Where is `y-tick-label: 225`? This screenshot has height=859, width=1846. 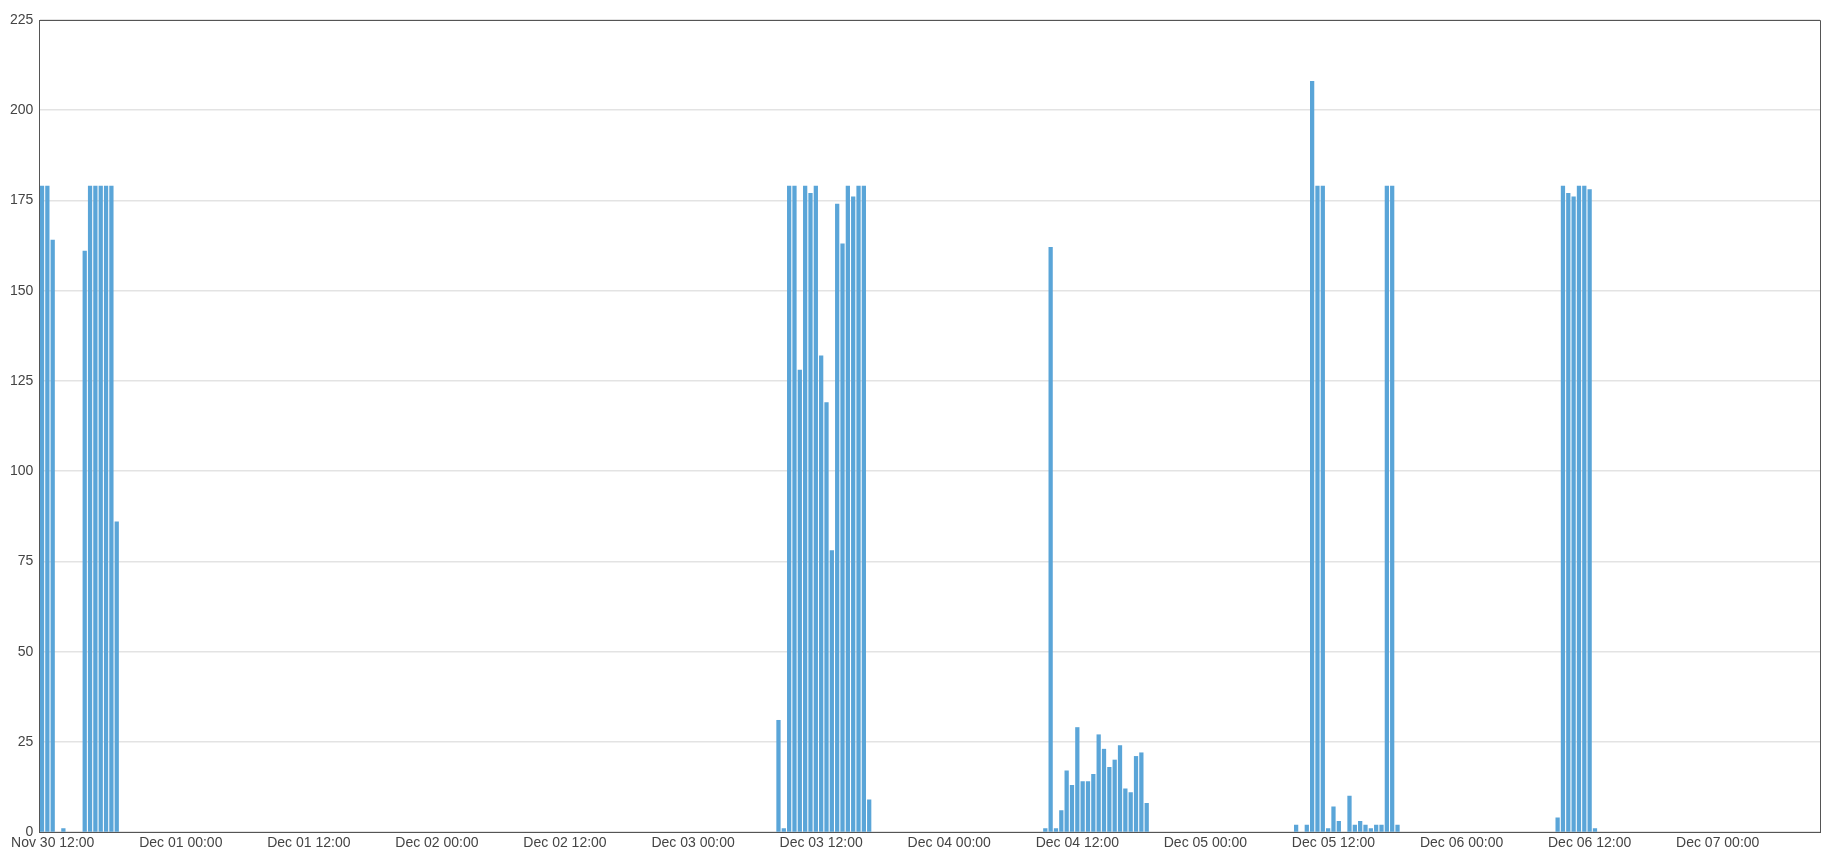
y-tick-label: 225 is located at coordinates (22, 18).